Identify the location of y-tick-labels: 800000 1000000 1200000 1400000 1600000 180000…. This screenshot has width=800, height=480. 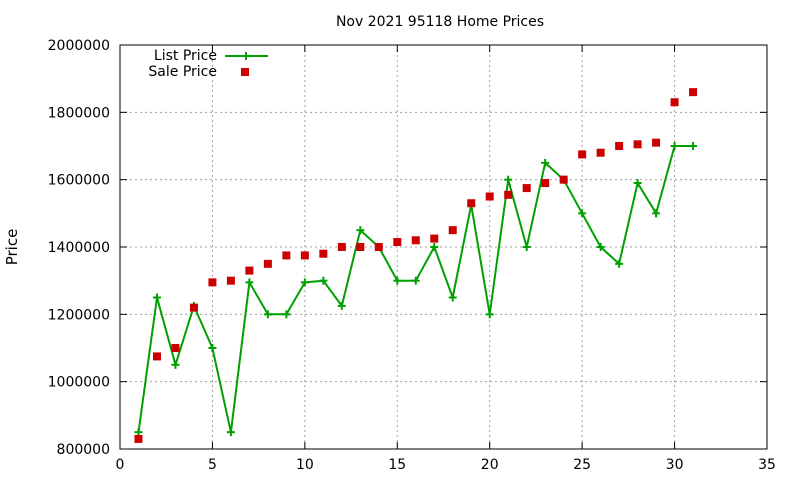
(79, 248).